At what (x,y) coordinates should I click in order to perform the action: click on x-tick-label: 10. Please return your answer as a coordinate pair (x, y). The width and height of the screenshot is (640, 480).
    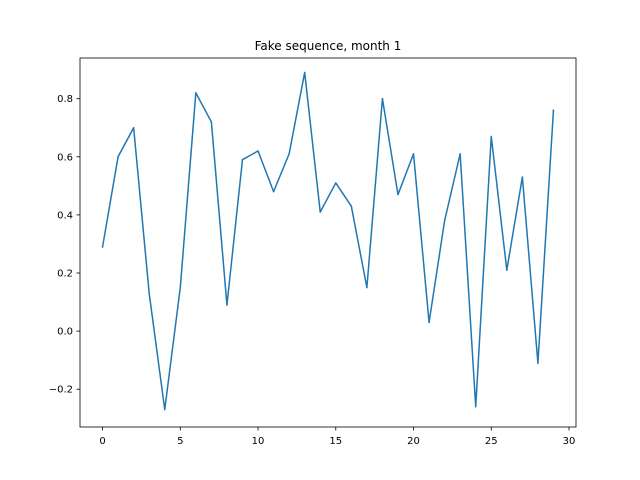
    Looking at the image, I should click on (258, 441).